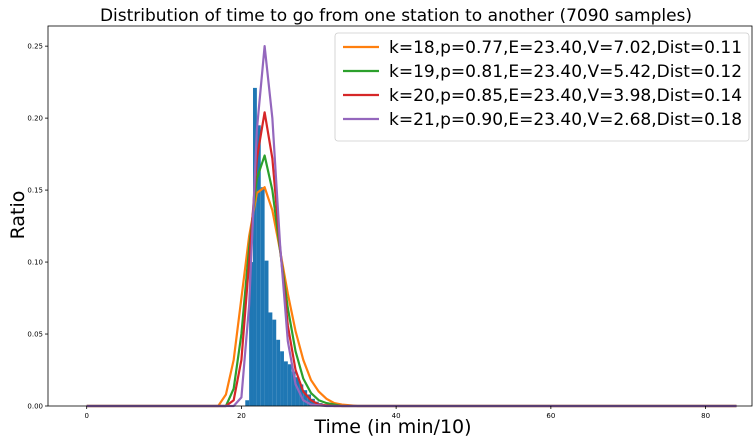 The width and height of the screenshot is (753, 441). Describe the element at coordinates (241, 416) in the screenshot. I see `x-tick-label: 20` at that location.